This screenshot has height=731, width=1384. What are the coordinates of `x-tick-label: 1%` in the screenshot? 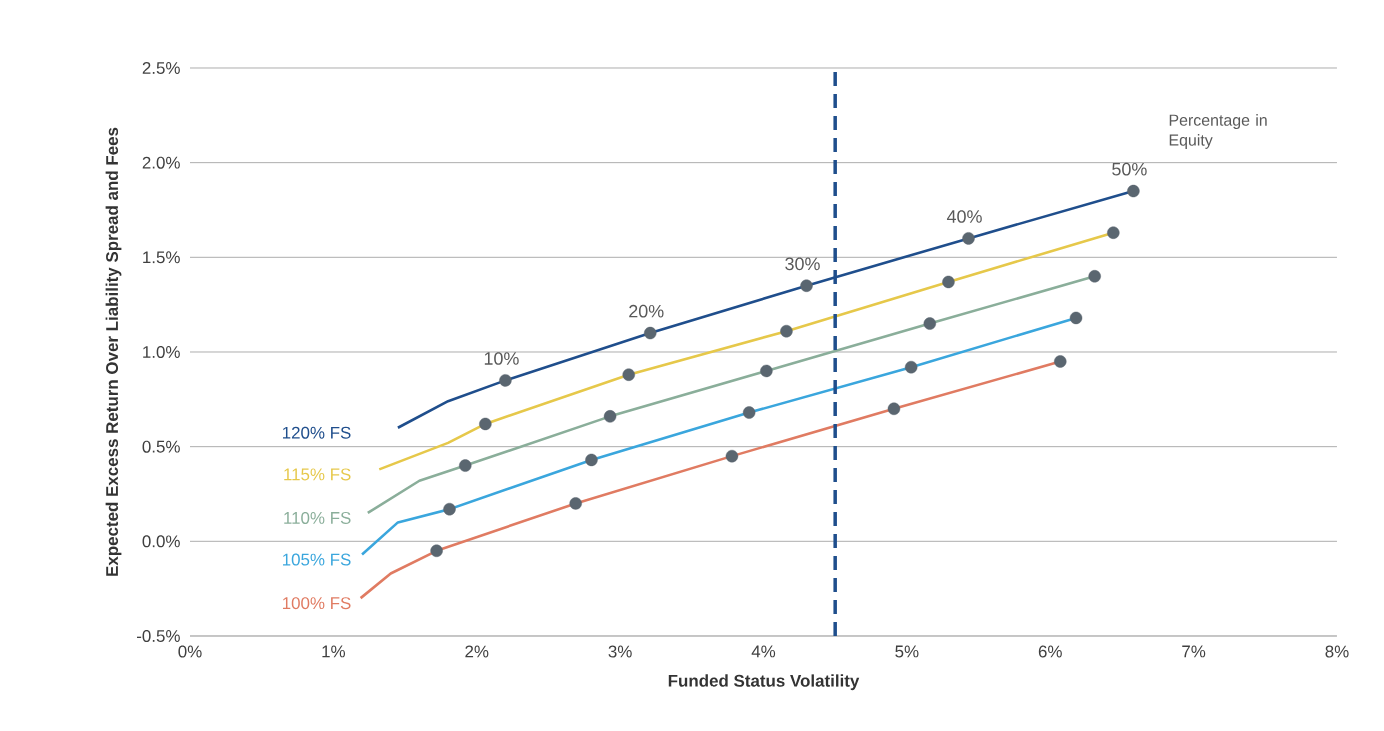 It's located at (334, 651).